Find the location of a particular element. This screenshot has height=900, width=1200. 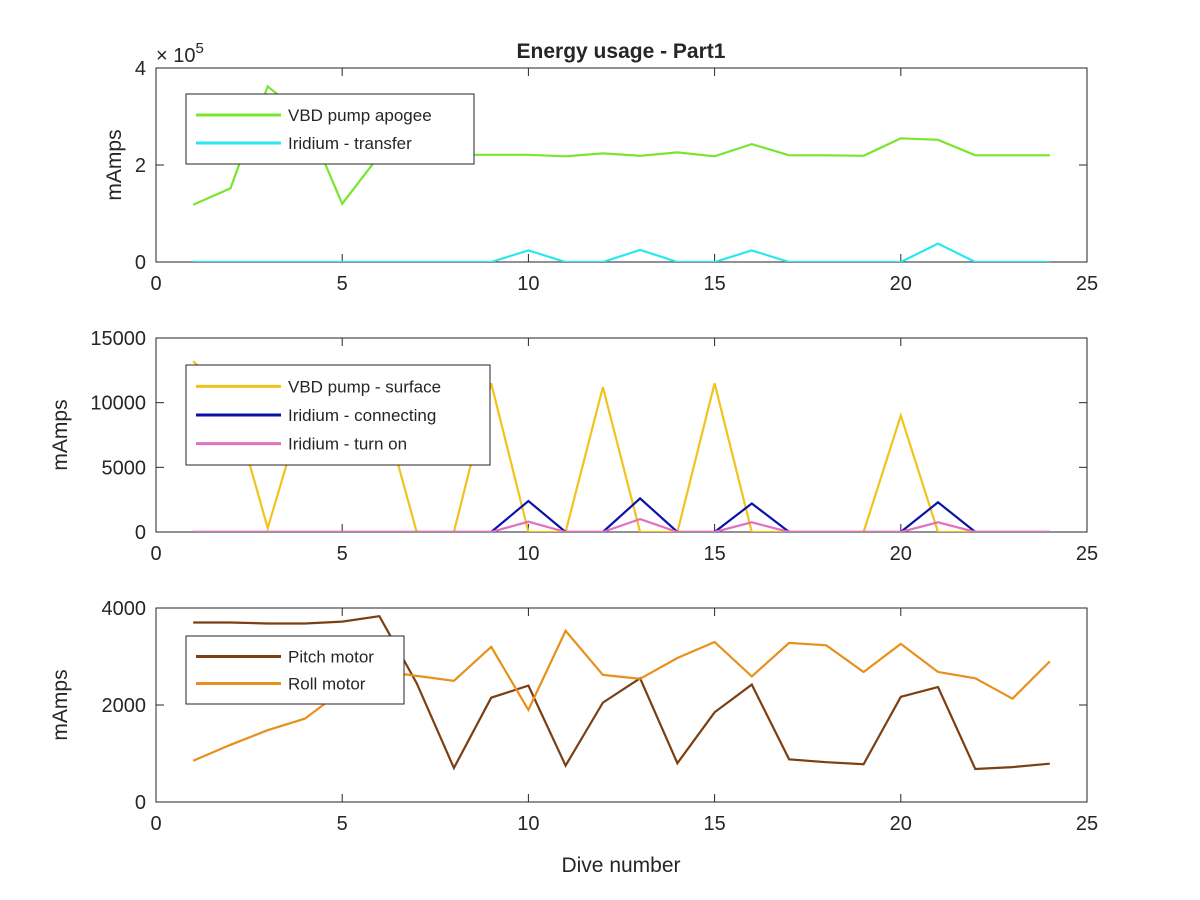

y-tick-label: 2 is located at coordinates (140, 166).